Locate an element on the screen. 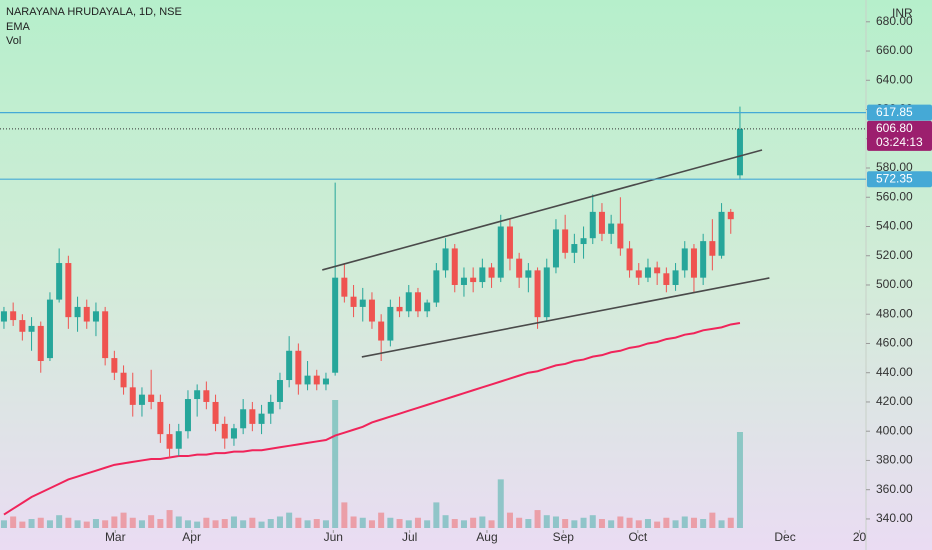 The height and width of the screenshot is (550, 932). y-tick-label: 680.00 is located at coordinates (894, 21).